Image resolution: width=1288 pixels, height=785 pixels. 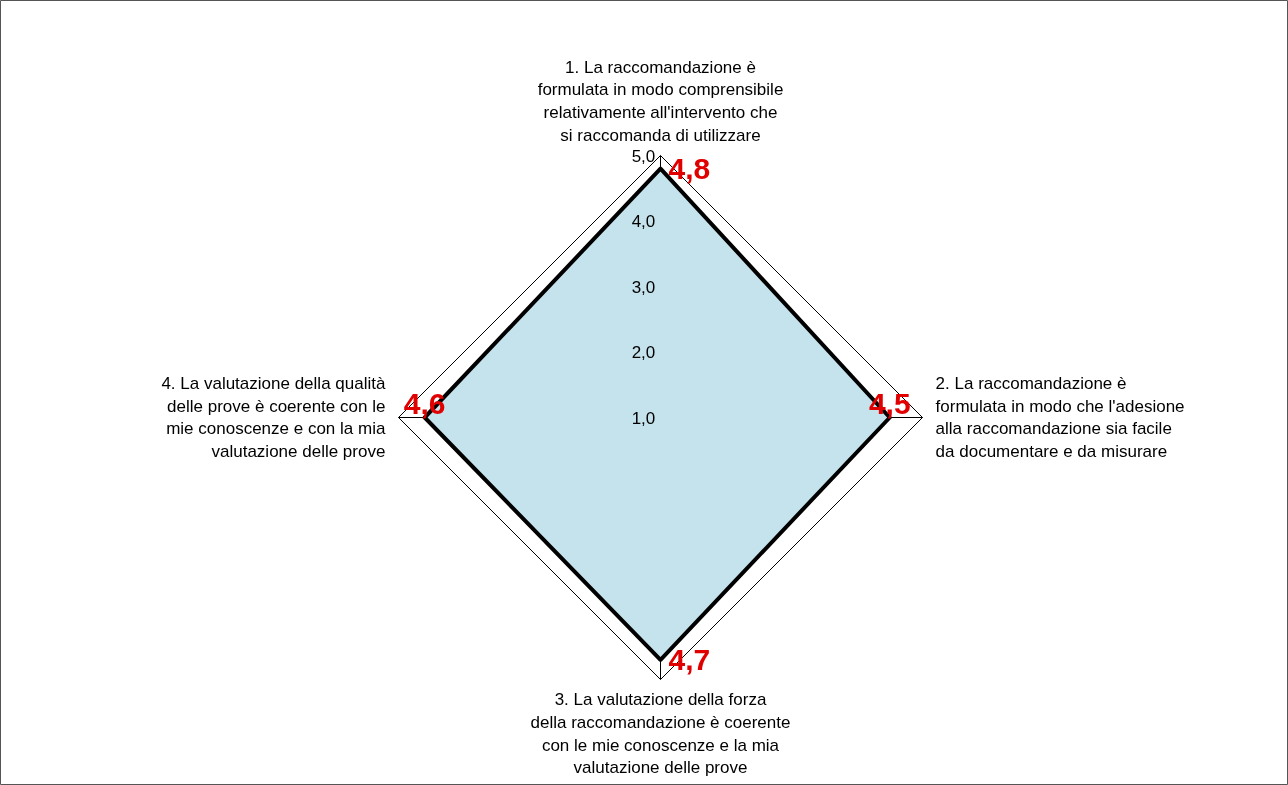 What do you see at coordinates (689, 168) in the screenshot?
I see `data-label: 4,8` at bounding box center [689, 168].